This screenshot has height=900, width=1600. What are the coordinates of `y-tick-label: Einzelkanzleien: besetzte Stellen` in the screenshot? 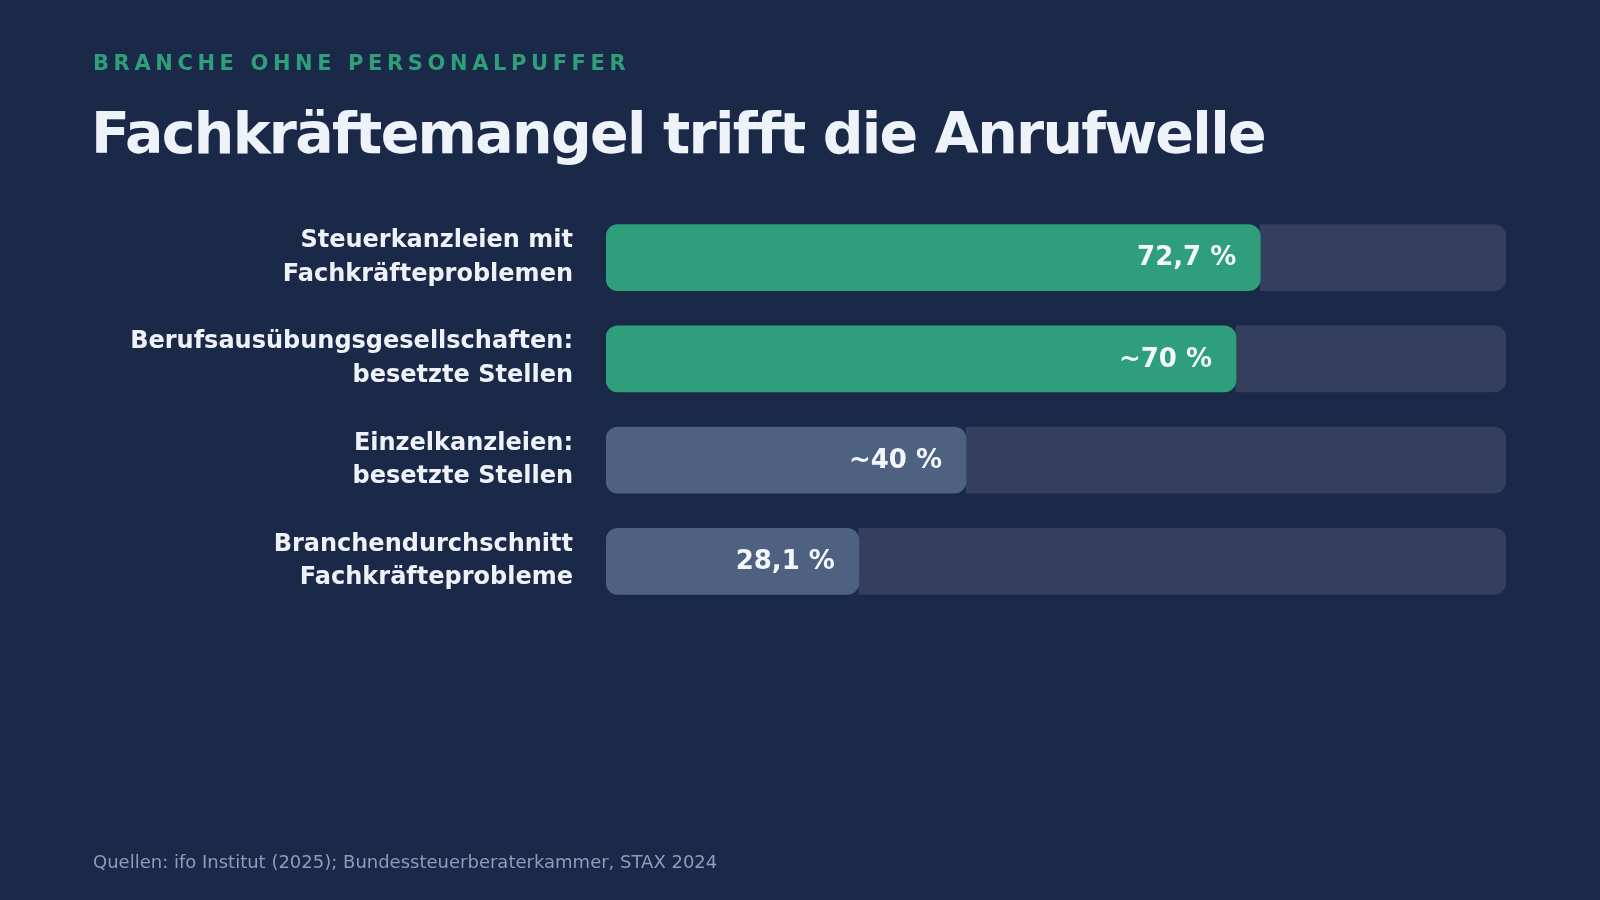 It's located at (462, 458).